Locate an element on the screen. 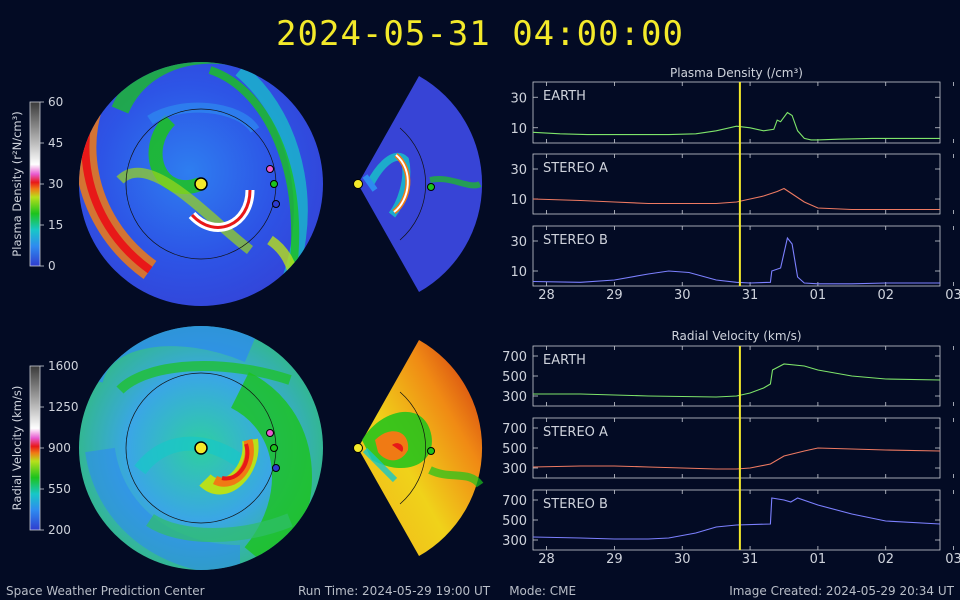 The height and width of the screenshot is (600, 960). density-polar-map is located at coordinates (201, 184).